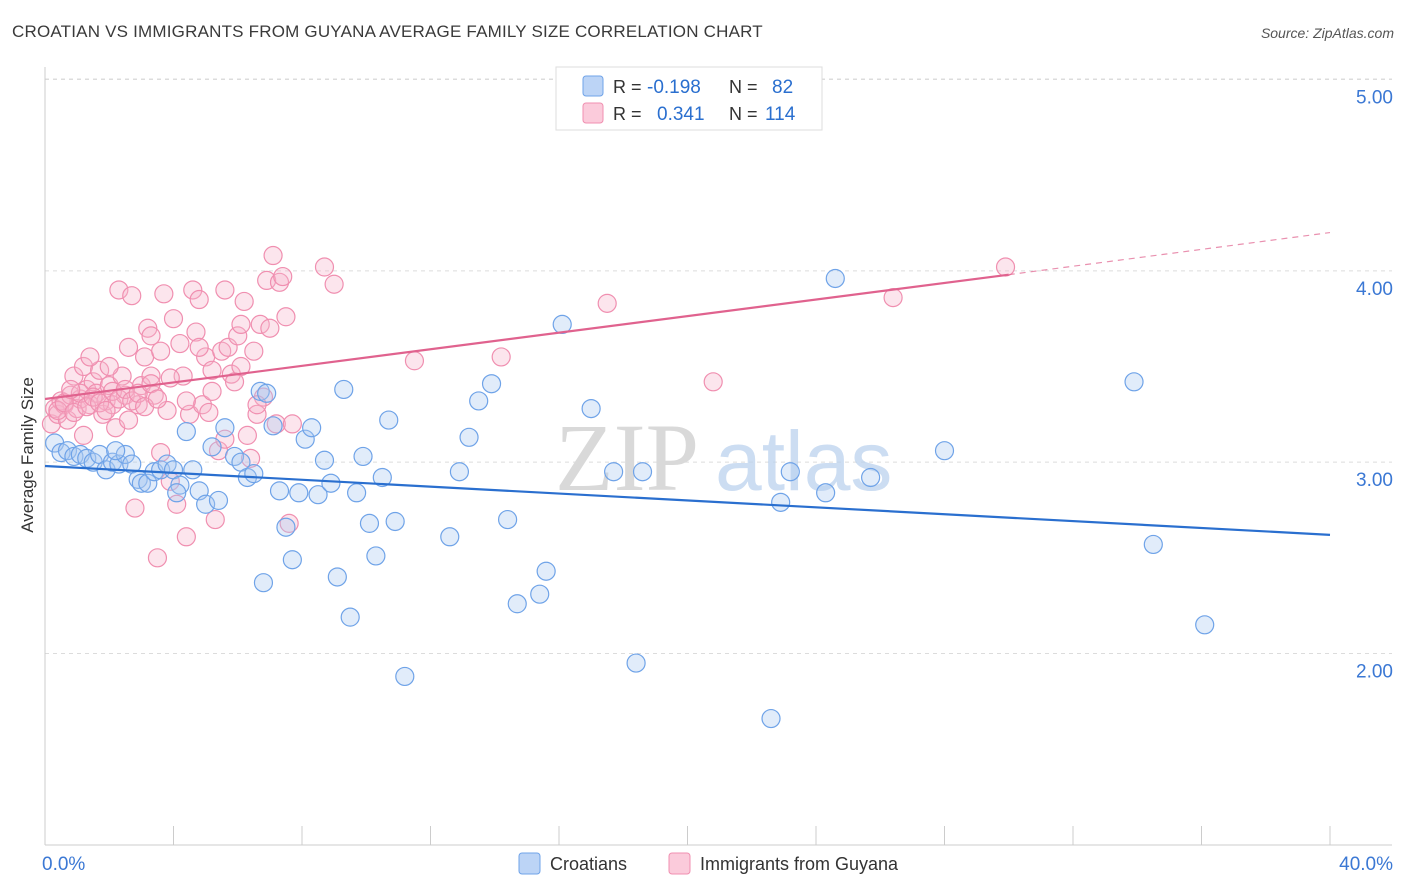  Describe the element at coordinates (1374, 289) in the screenshot. I see `y-tick-label: 4.00` at that location.